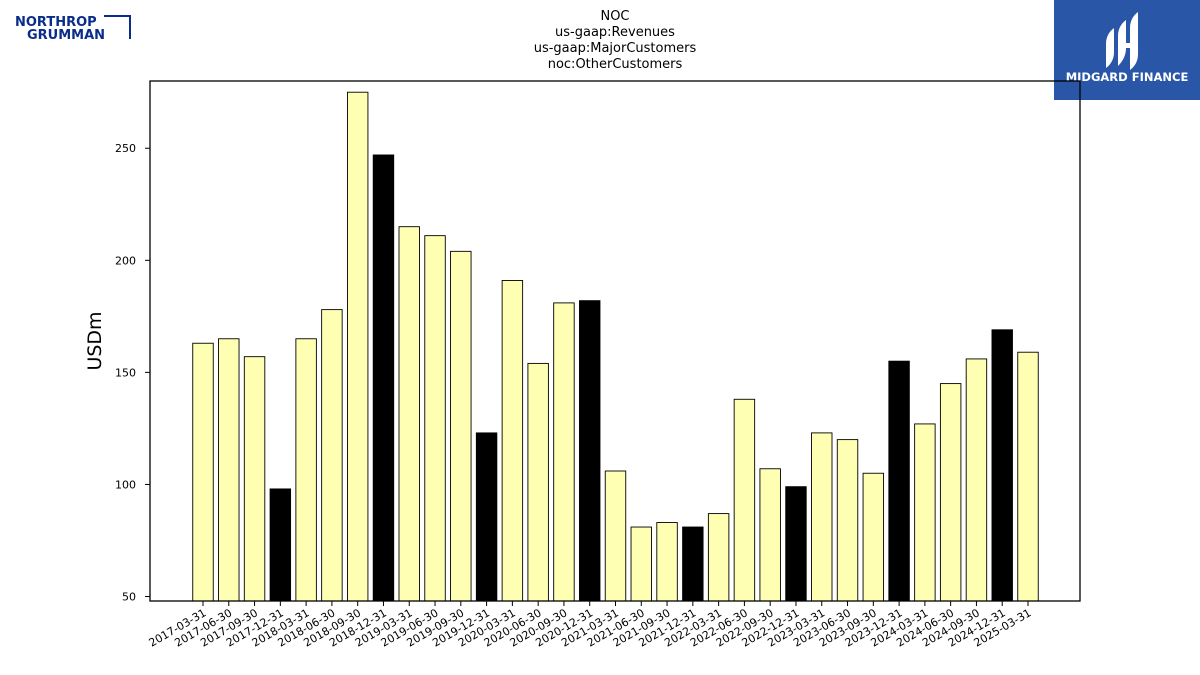 The width and height of the screenshot is (1200, 675). I want to click on midgard-finance-logo: MIDGARD FINANCE, so click(1127, 50).